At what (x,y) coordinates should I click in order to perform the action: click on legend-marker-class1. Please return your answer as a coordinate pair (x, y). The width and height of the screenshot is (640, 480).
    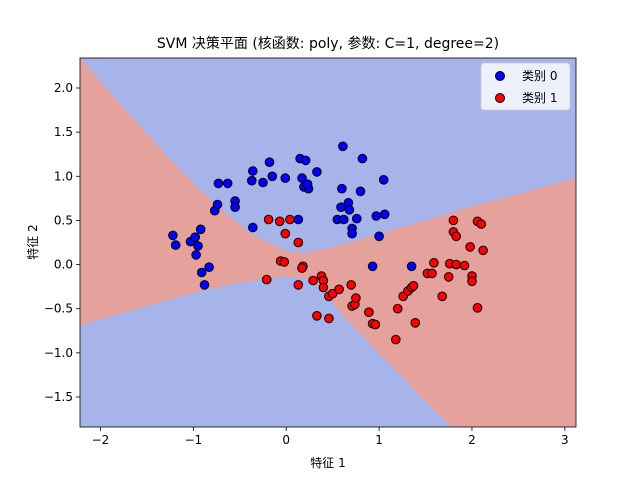
    Looking at the image, I should click on (500, 98).